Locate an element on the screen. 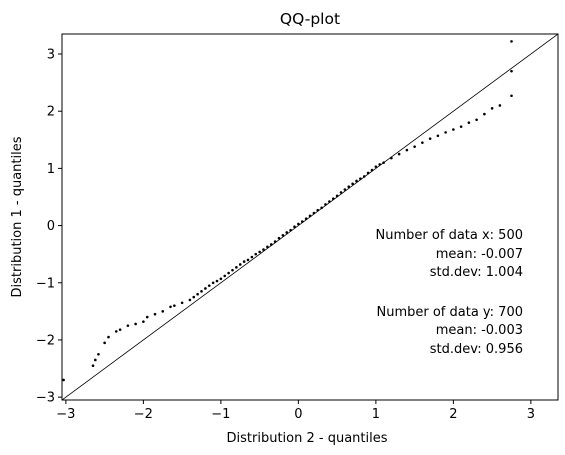 The width and height of the screenshot is (565, 455). y-tick-label: −1 is located at coordinates (45, 283).